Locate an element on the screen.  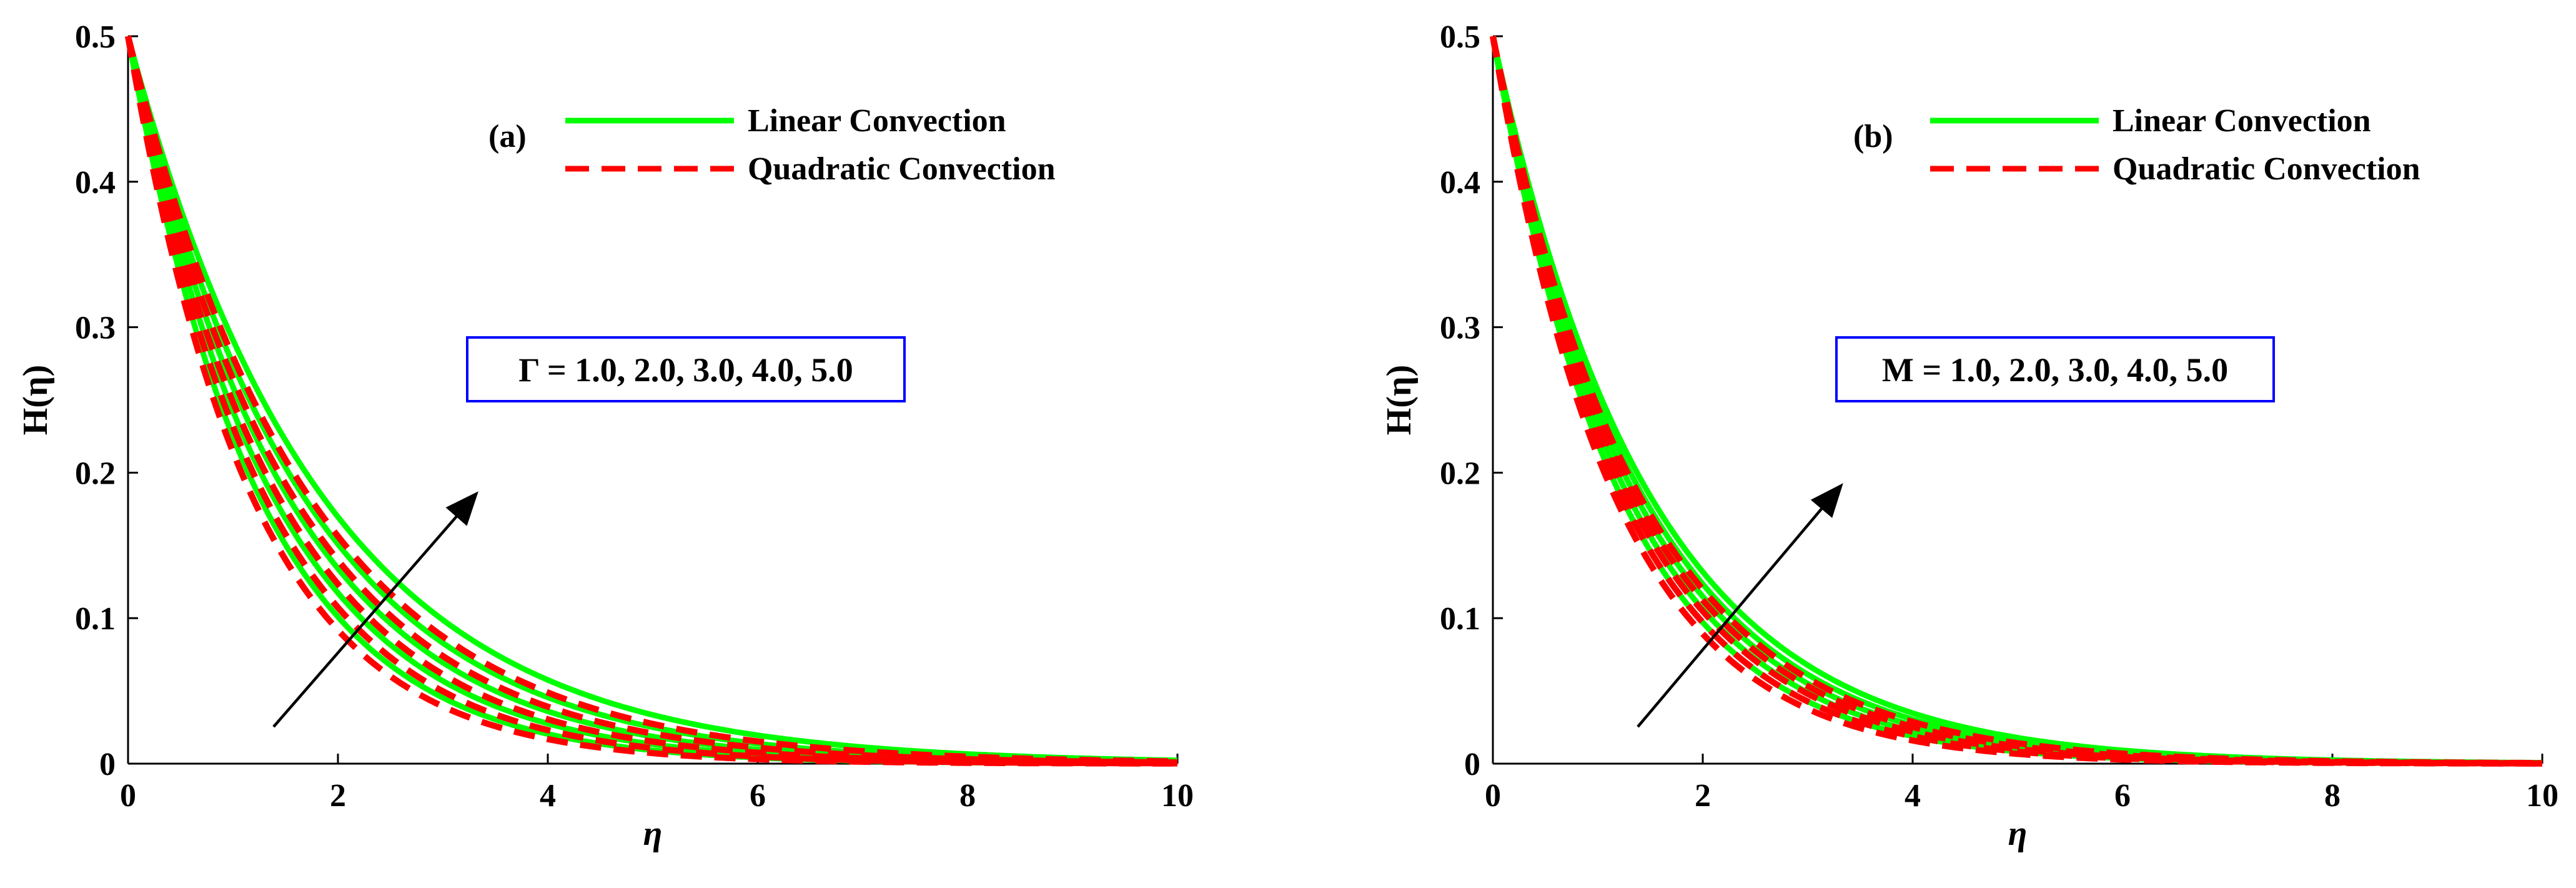
panel-label: (b) is located at coordinates (1873, 136).